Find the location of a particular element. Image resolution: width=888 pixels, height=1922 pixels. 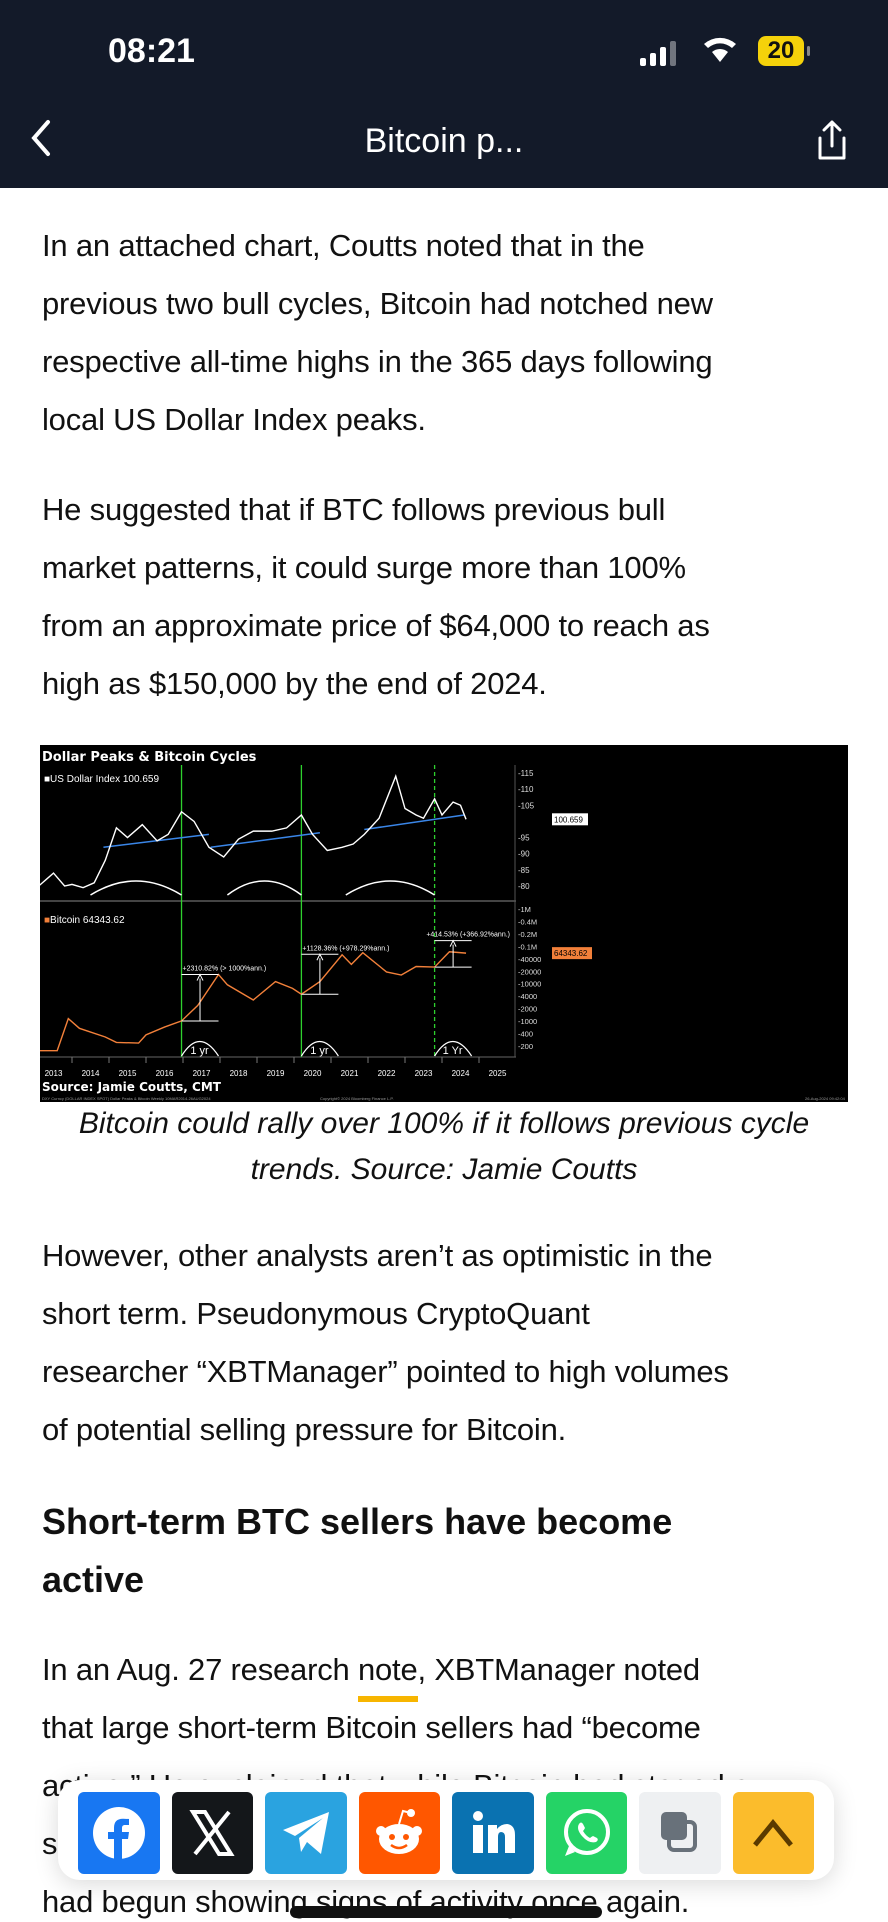

y-tick-label-dxy: -90 is located at coordinates (524, 854).